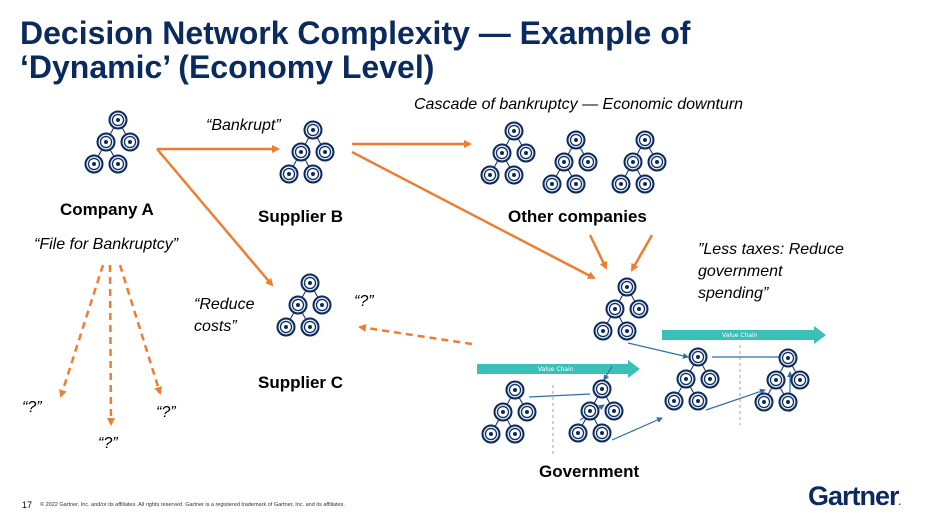 The width and height of the screenshot is (930, 527). What do you see at coordinates (740, 271) in the screenshot?
I see `less-taxes-line-2: government` at bounding box center [740, 271].